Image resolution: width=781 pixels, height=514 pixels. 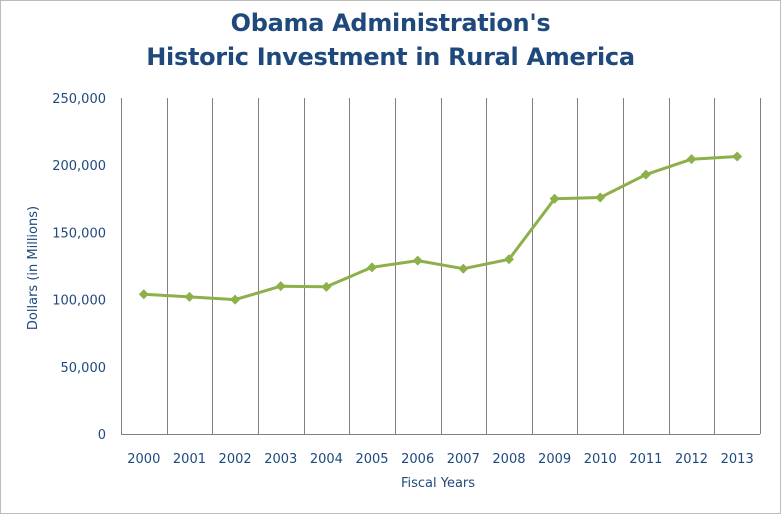 What do you see at coordinates (79, 166) in the screenshot?
I see `y-tick-label: 200,000` at bounding box center [79, 166].